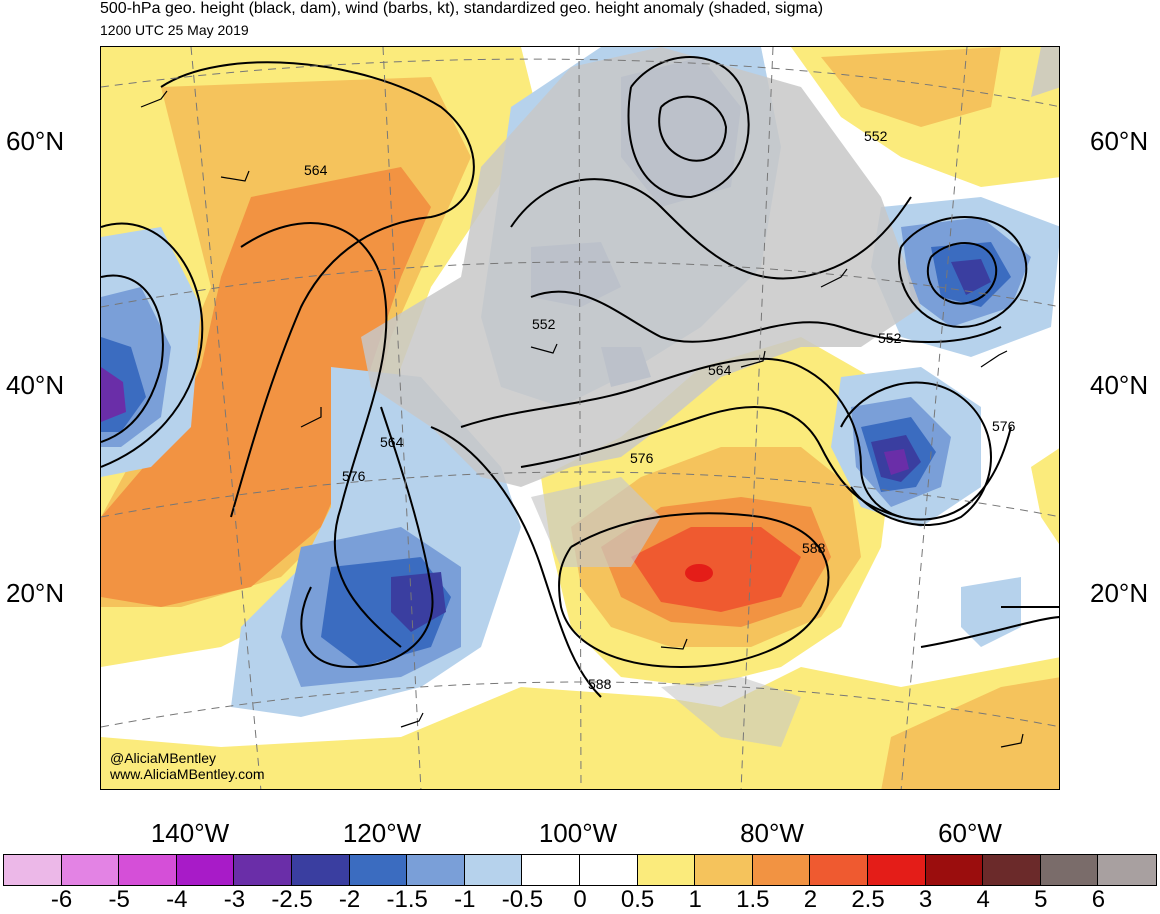  I want to click on colorbar, so click(580, 870).